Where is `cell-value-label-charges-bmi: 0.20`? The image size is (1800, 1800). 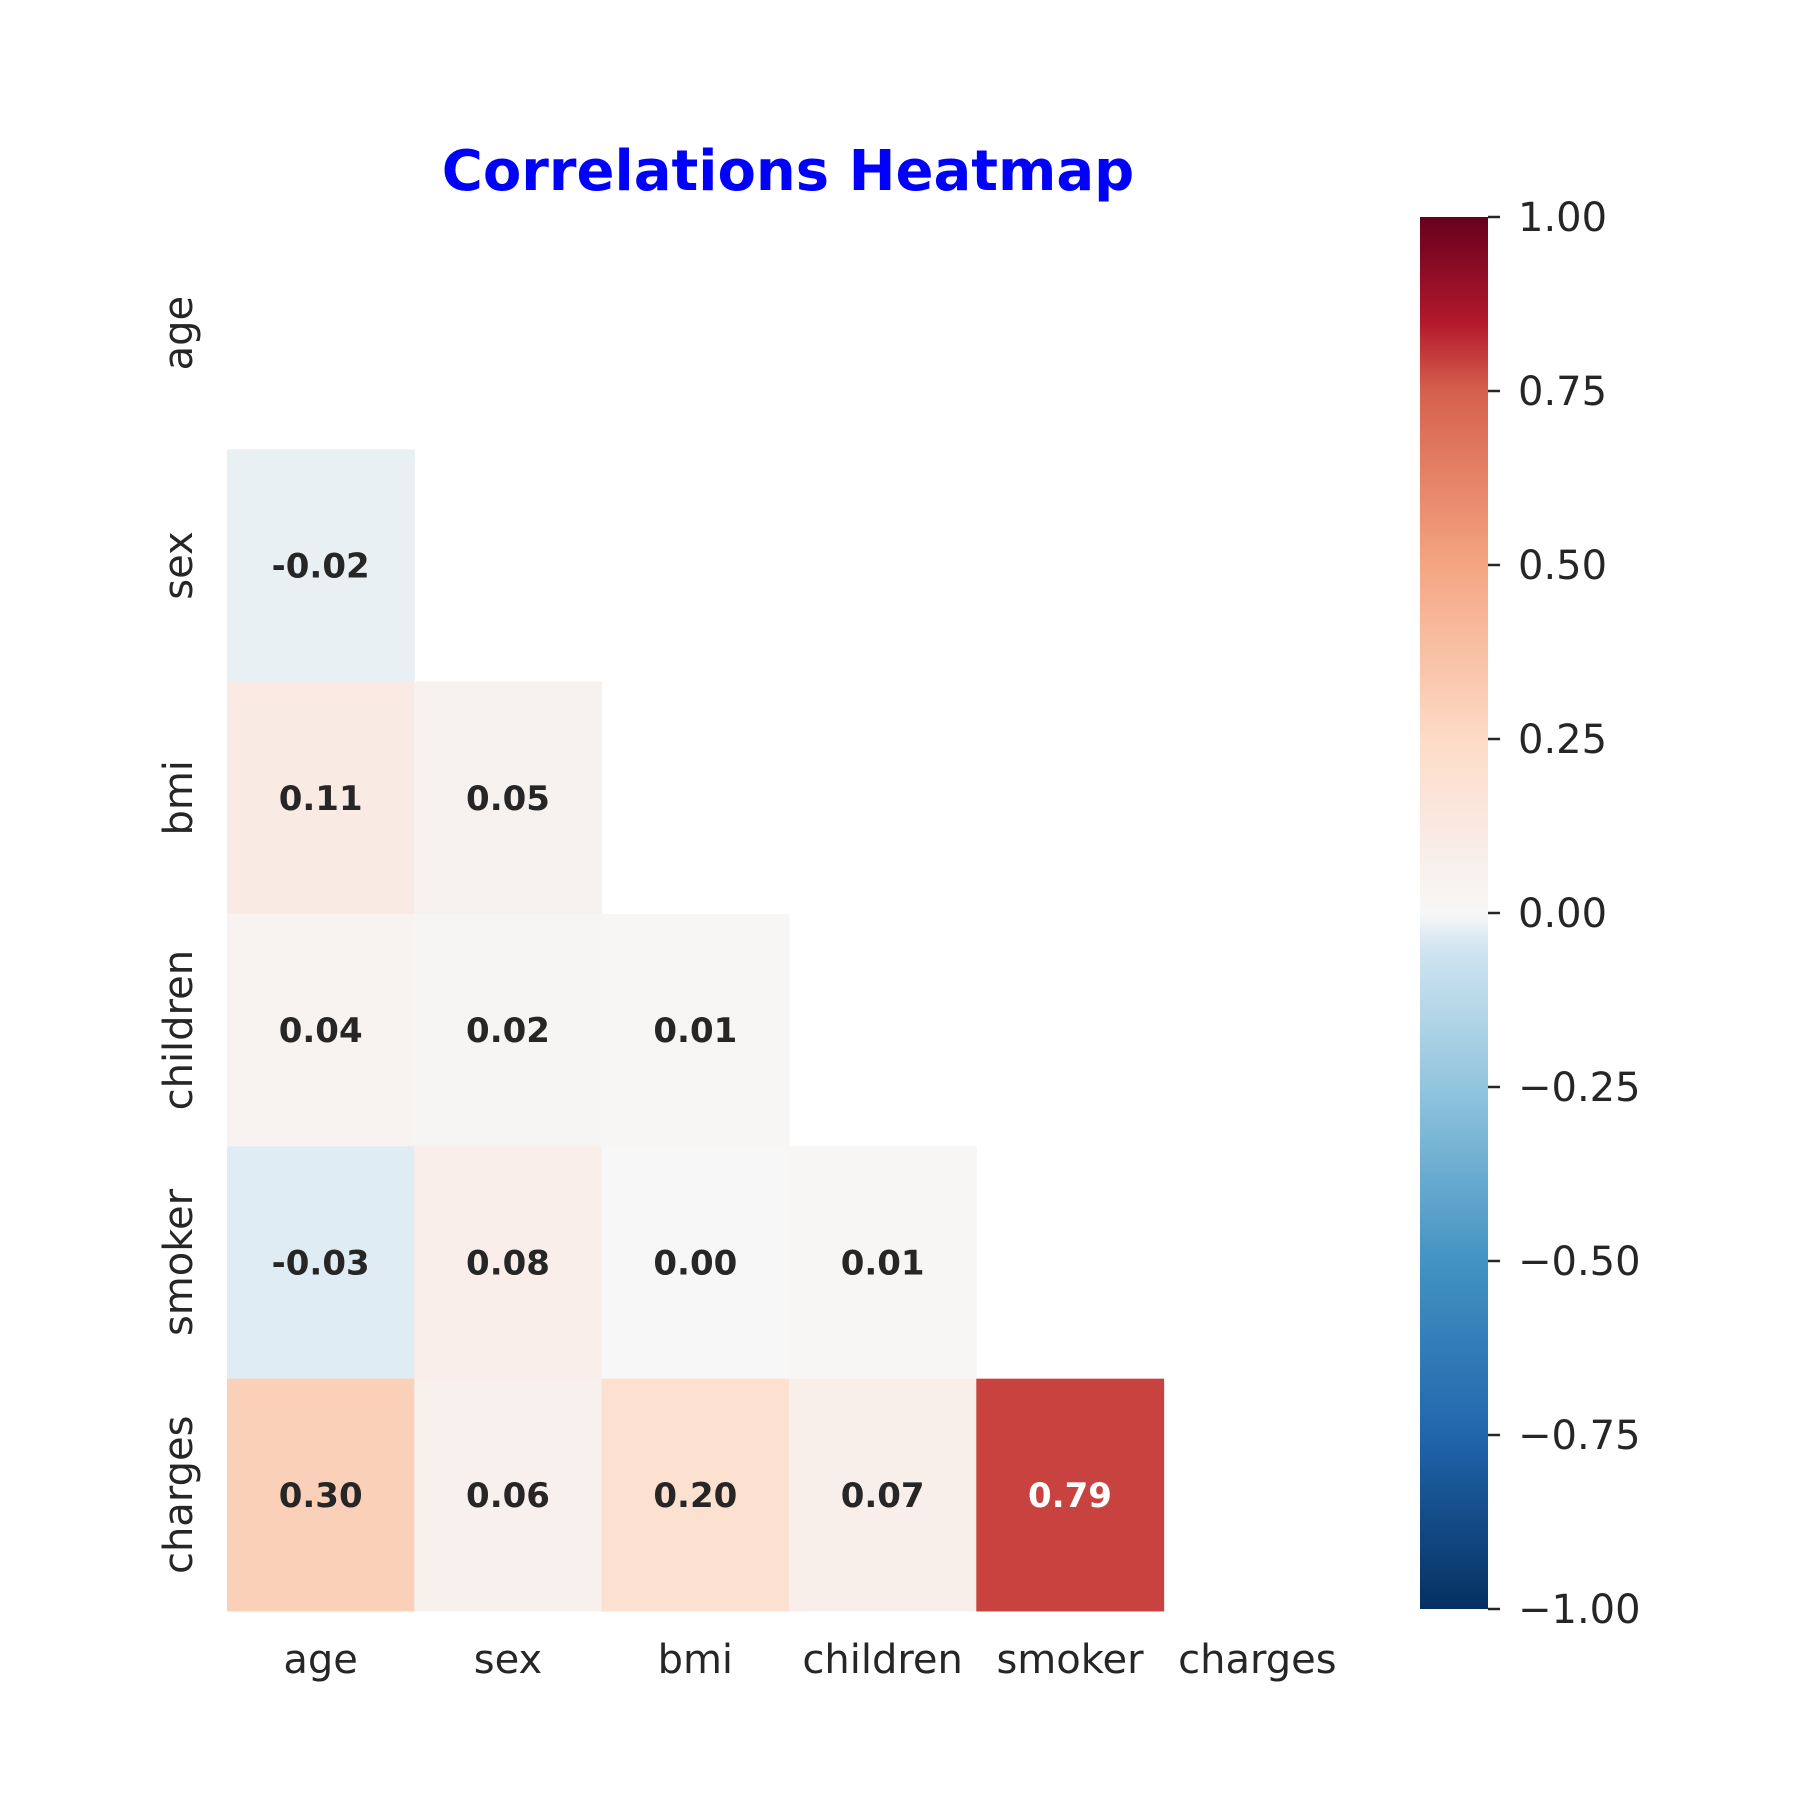
cell-value-label-charges-bmi: 0.20 is located at coordinates (695, 1496).